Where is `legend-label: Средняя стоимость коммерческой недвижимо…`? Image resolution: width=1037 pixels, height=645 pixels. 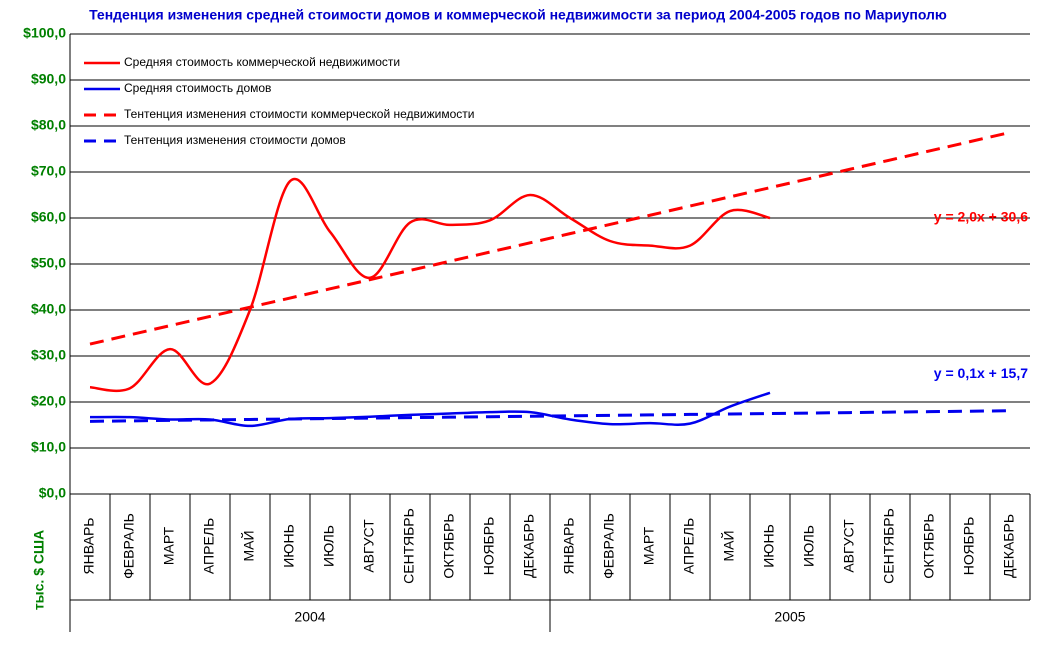
legend-label: Средняя стоимость коммерческой недвижимо… is located at coordinates (262, 62).